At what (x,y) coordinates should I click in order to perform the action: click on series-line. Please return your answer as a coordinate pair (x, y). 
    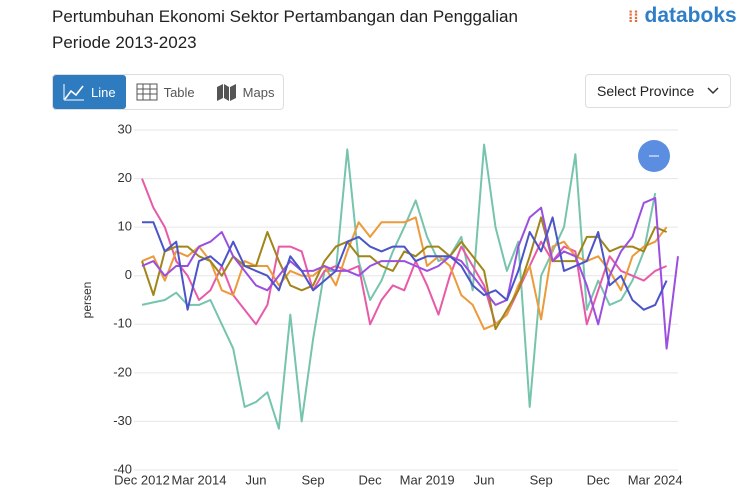
    Looking at the image, I should click on (405, 263).